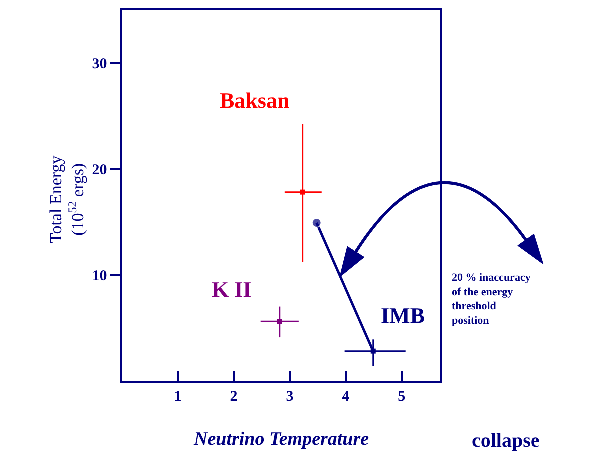  I want to click on text: collapse, so click(506, 441).